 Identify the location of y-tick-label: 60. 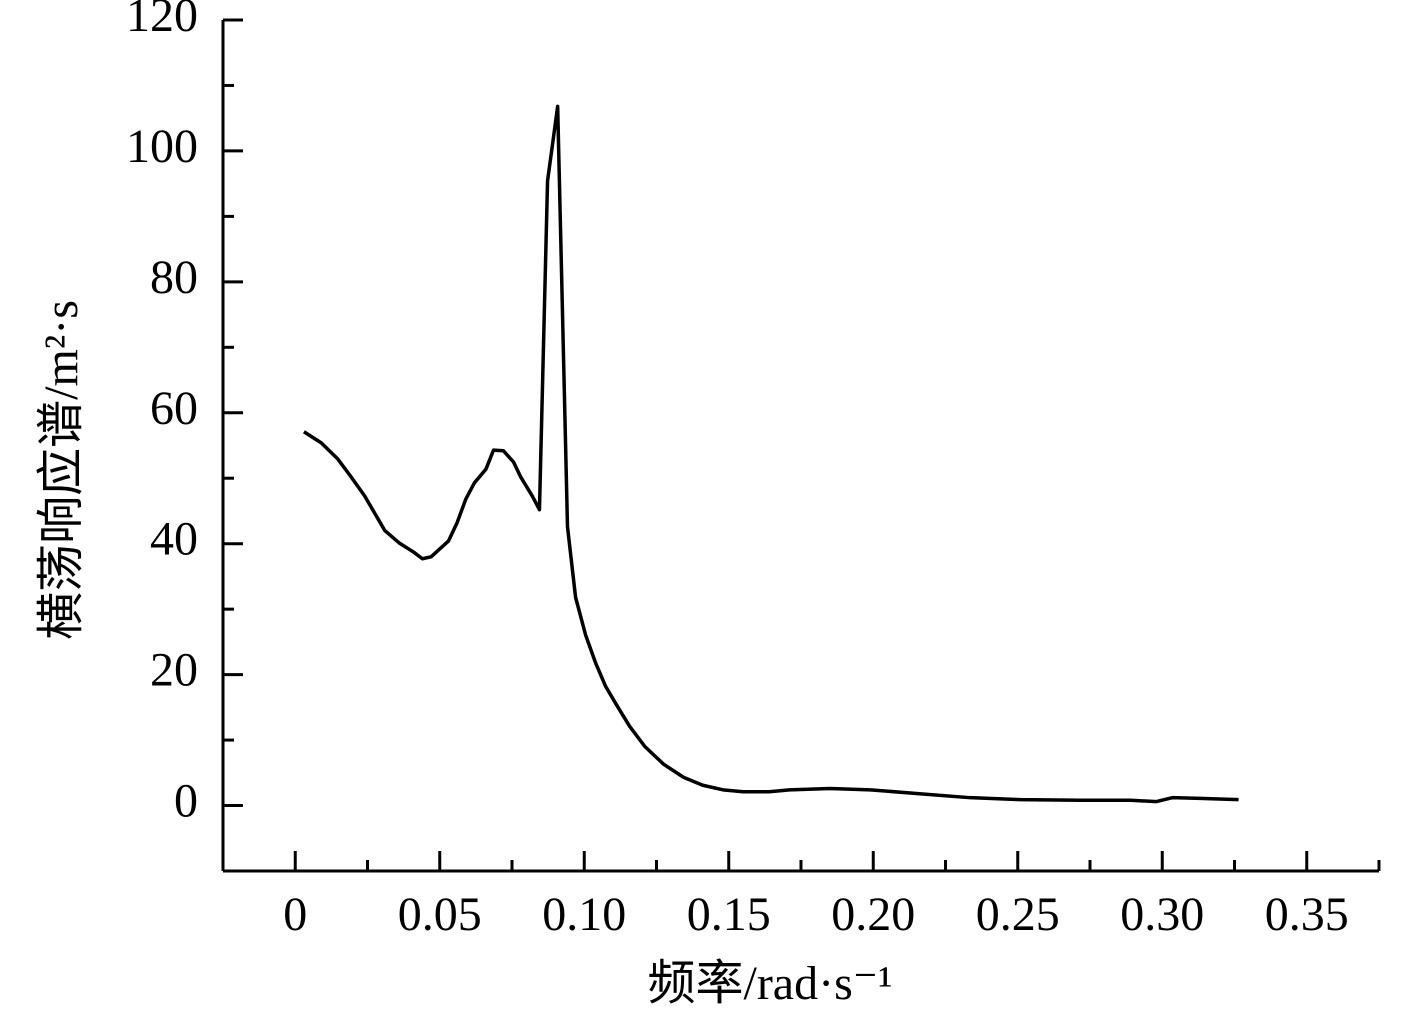
(174, 408).